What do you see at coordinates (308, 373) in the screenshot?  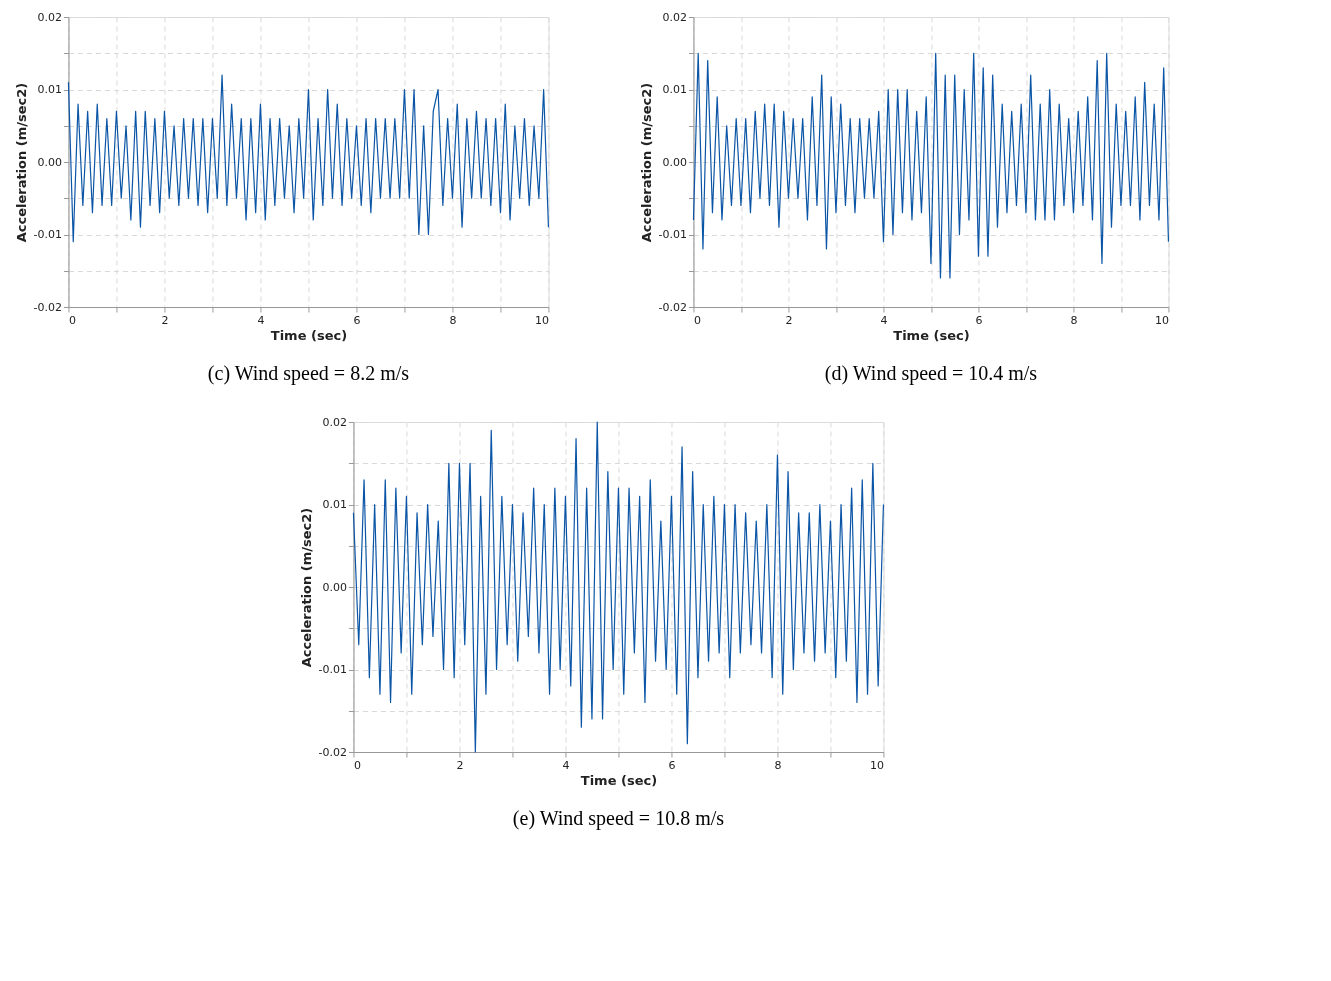 I see `text: (c) Wind speed = 8.2 m/s` at bounding box center [308, 373].